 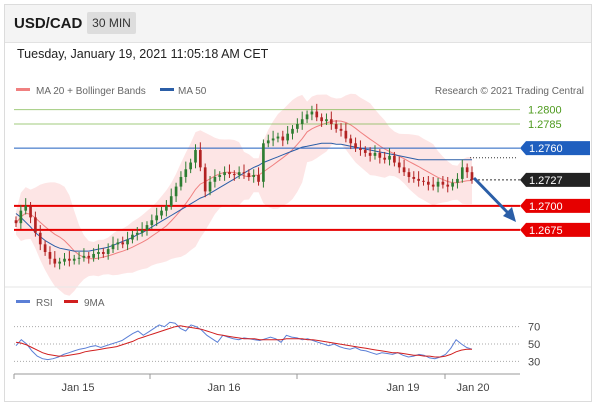 What do you see at coordinates (111, 23) in the screenshot?
I see `timeframe-badge: 30 MIN` at bounding box center [111, 23].